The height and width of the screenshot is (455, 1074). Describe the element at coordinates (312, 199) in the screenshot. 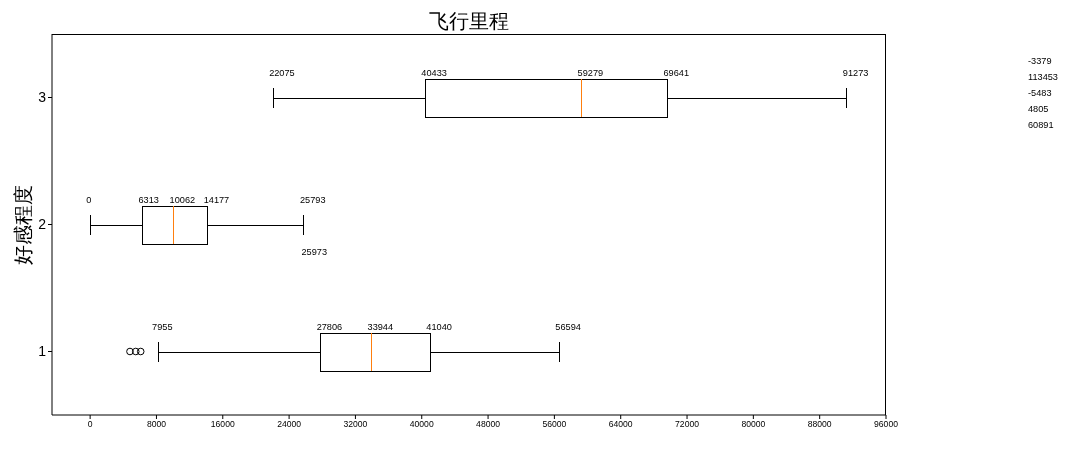

I see `annotation: 25793` at that location.